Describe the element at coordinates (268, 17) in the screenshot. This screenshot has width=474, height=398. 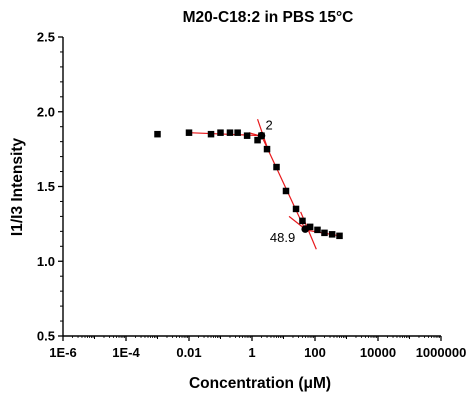
I see `chart-title: M20-C18:2 in PBS 15°C` at that location.